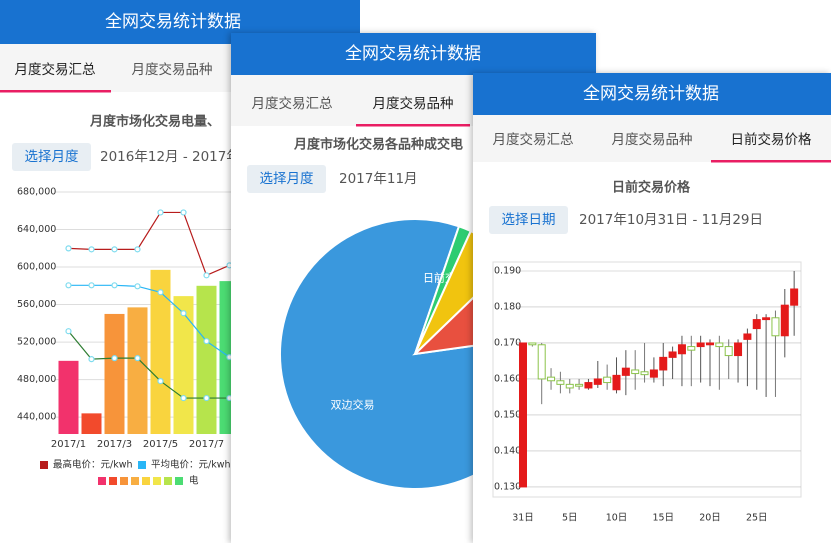 This screenshot has height=543, width=831. Describe the element at coordinates (523, 518) in the screenshot. I see `x-tick-label: 31日` at that location.